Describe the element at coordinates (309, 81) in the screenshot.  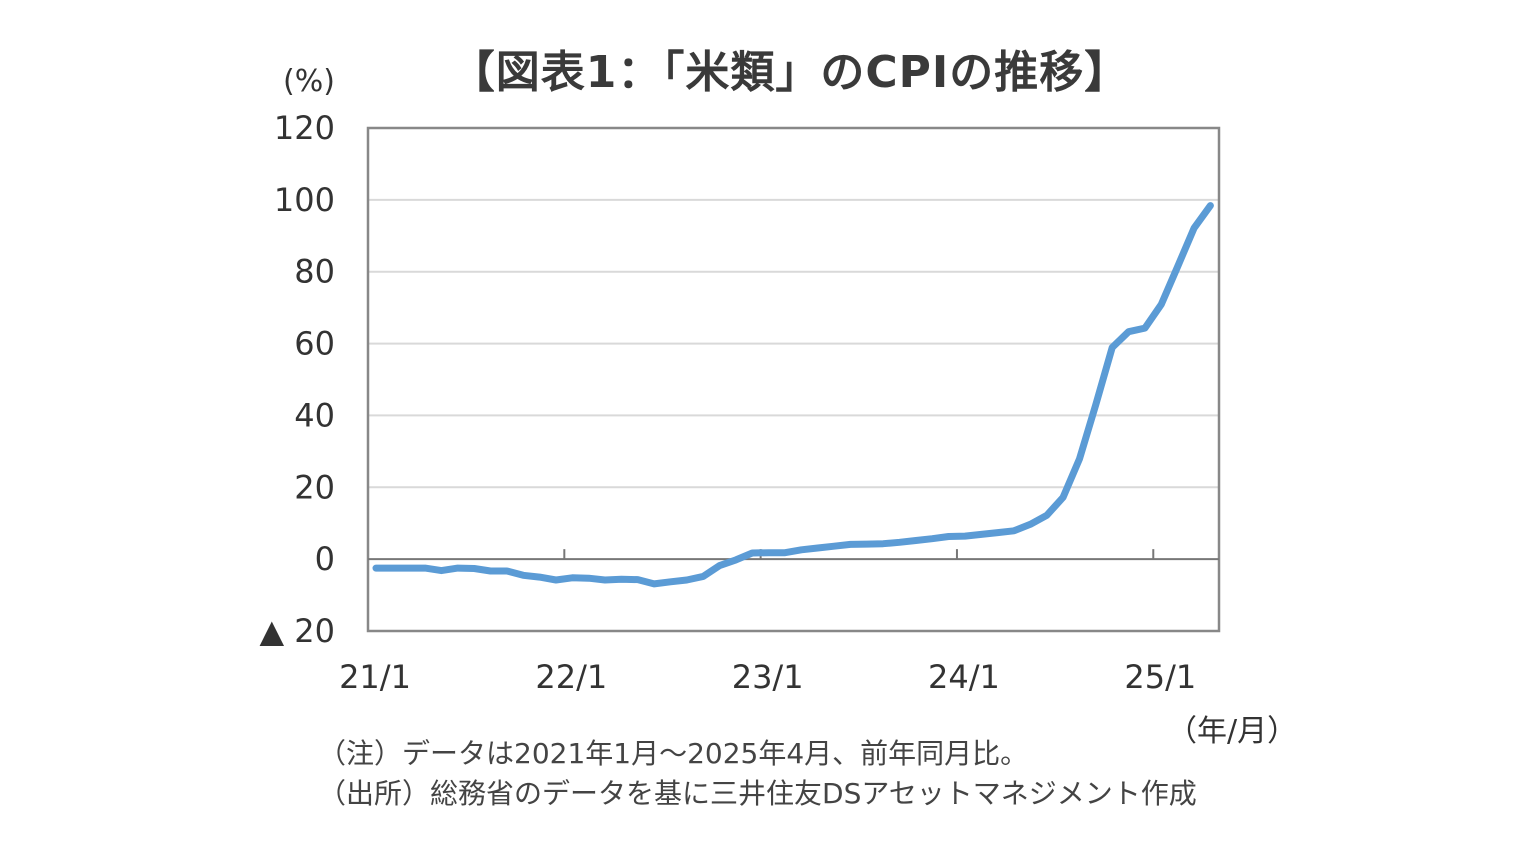
I see `y-axis-unit: (%)` at that location.